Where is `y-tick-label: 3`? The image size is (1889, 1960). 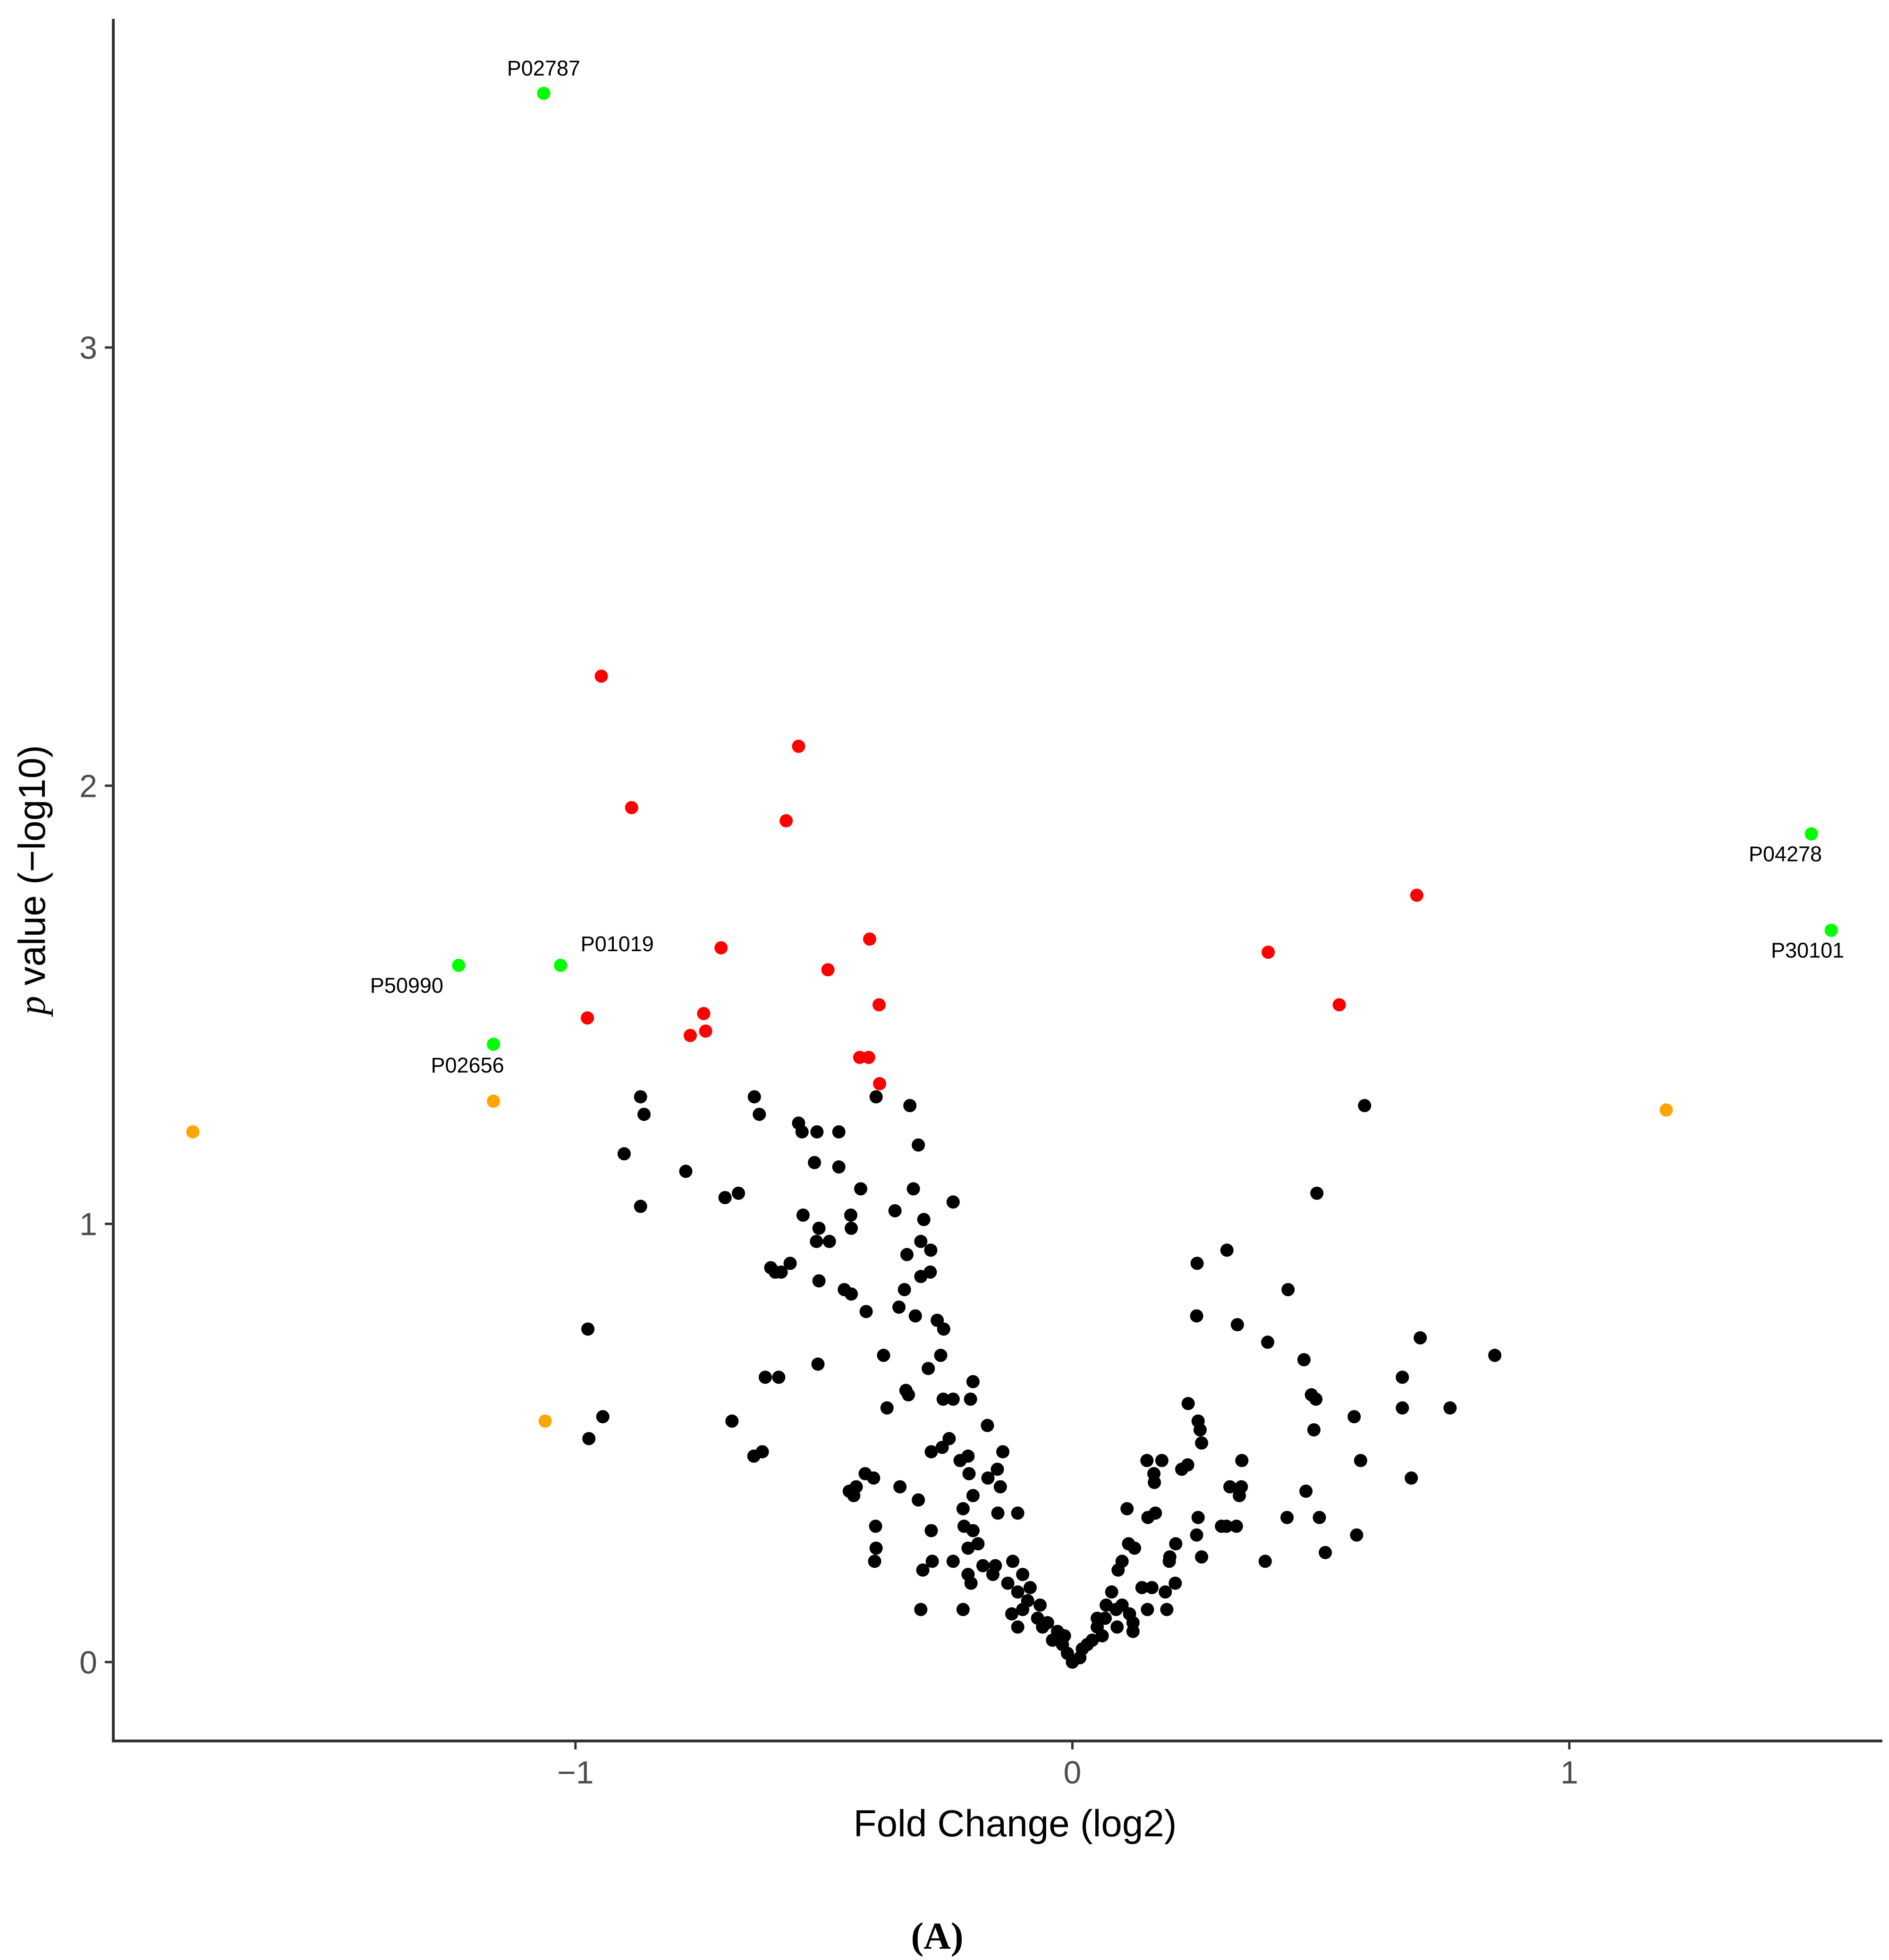 y-tick-label: 3 is located at coordinates (88, 348).